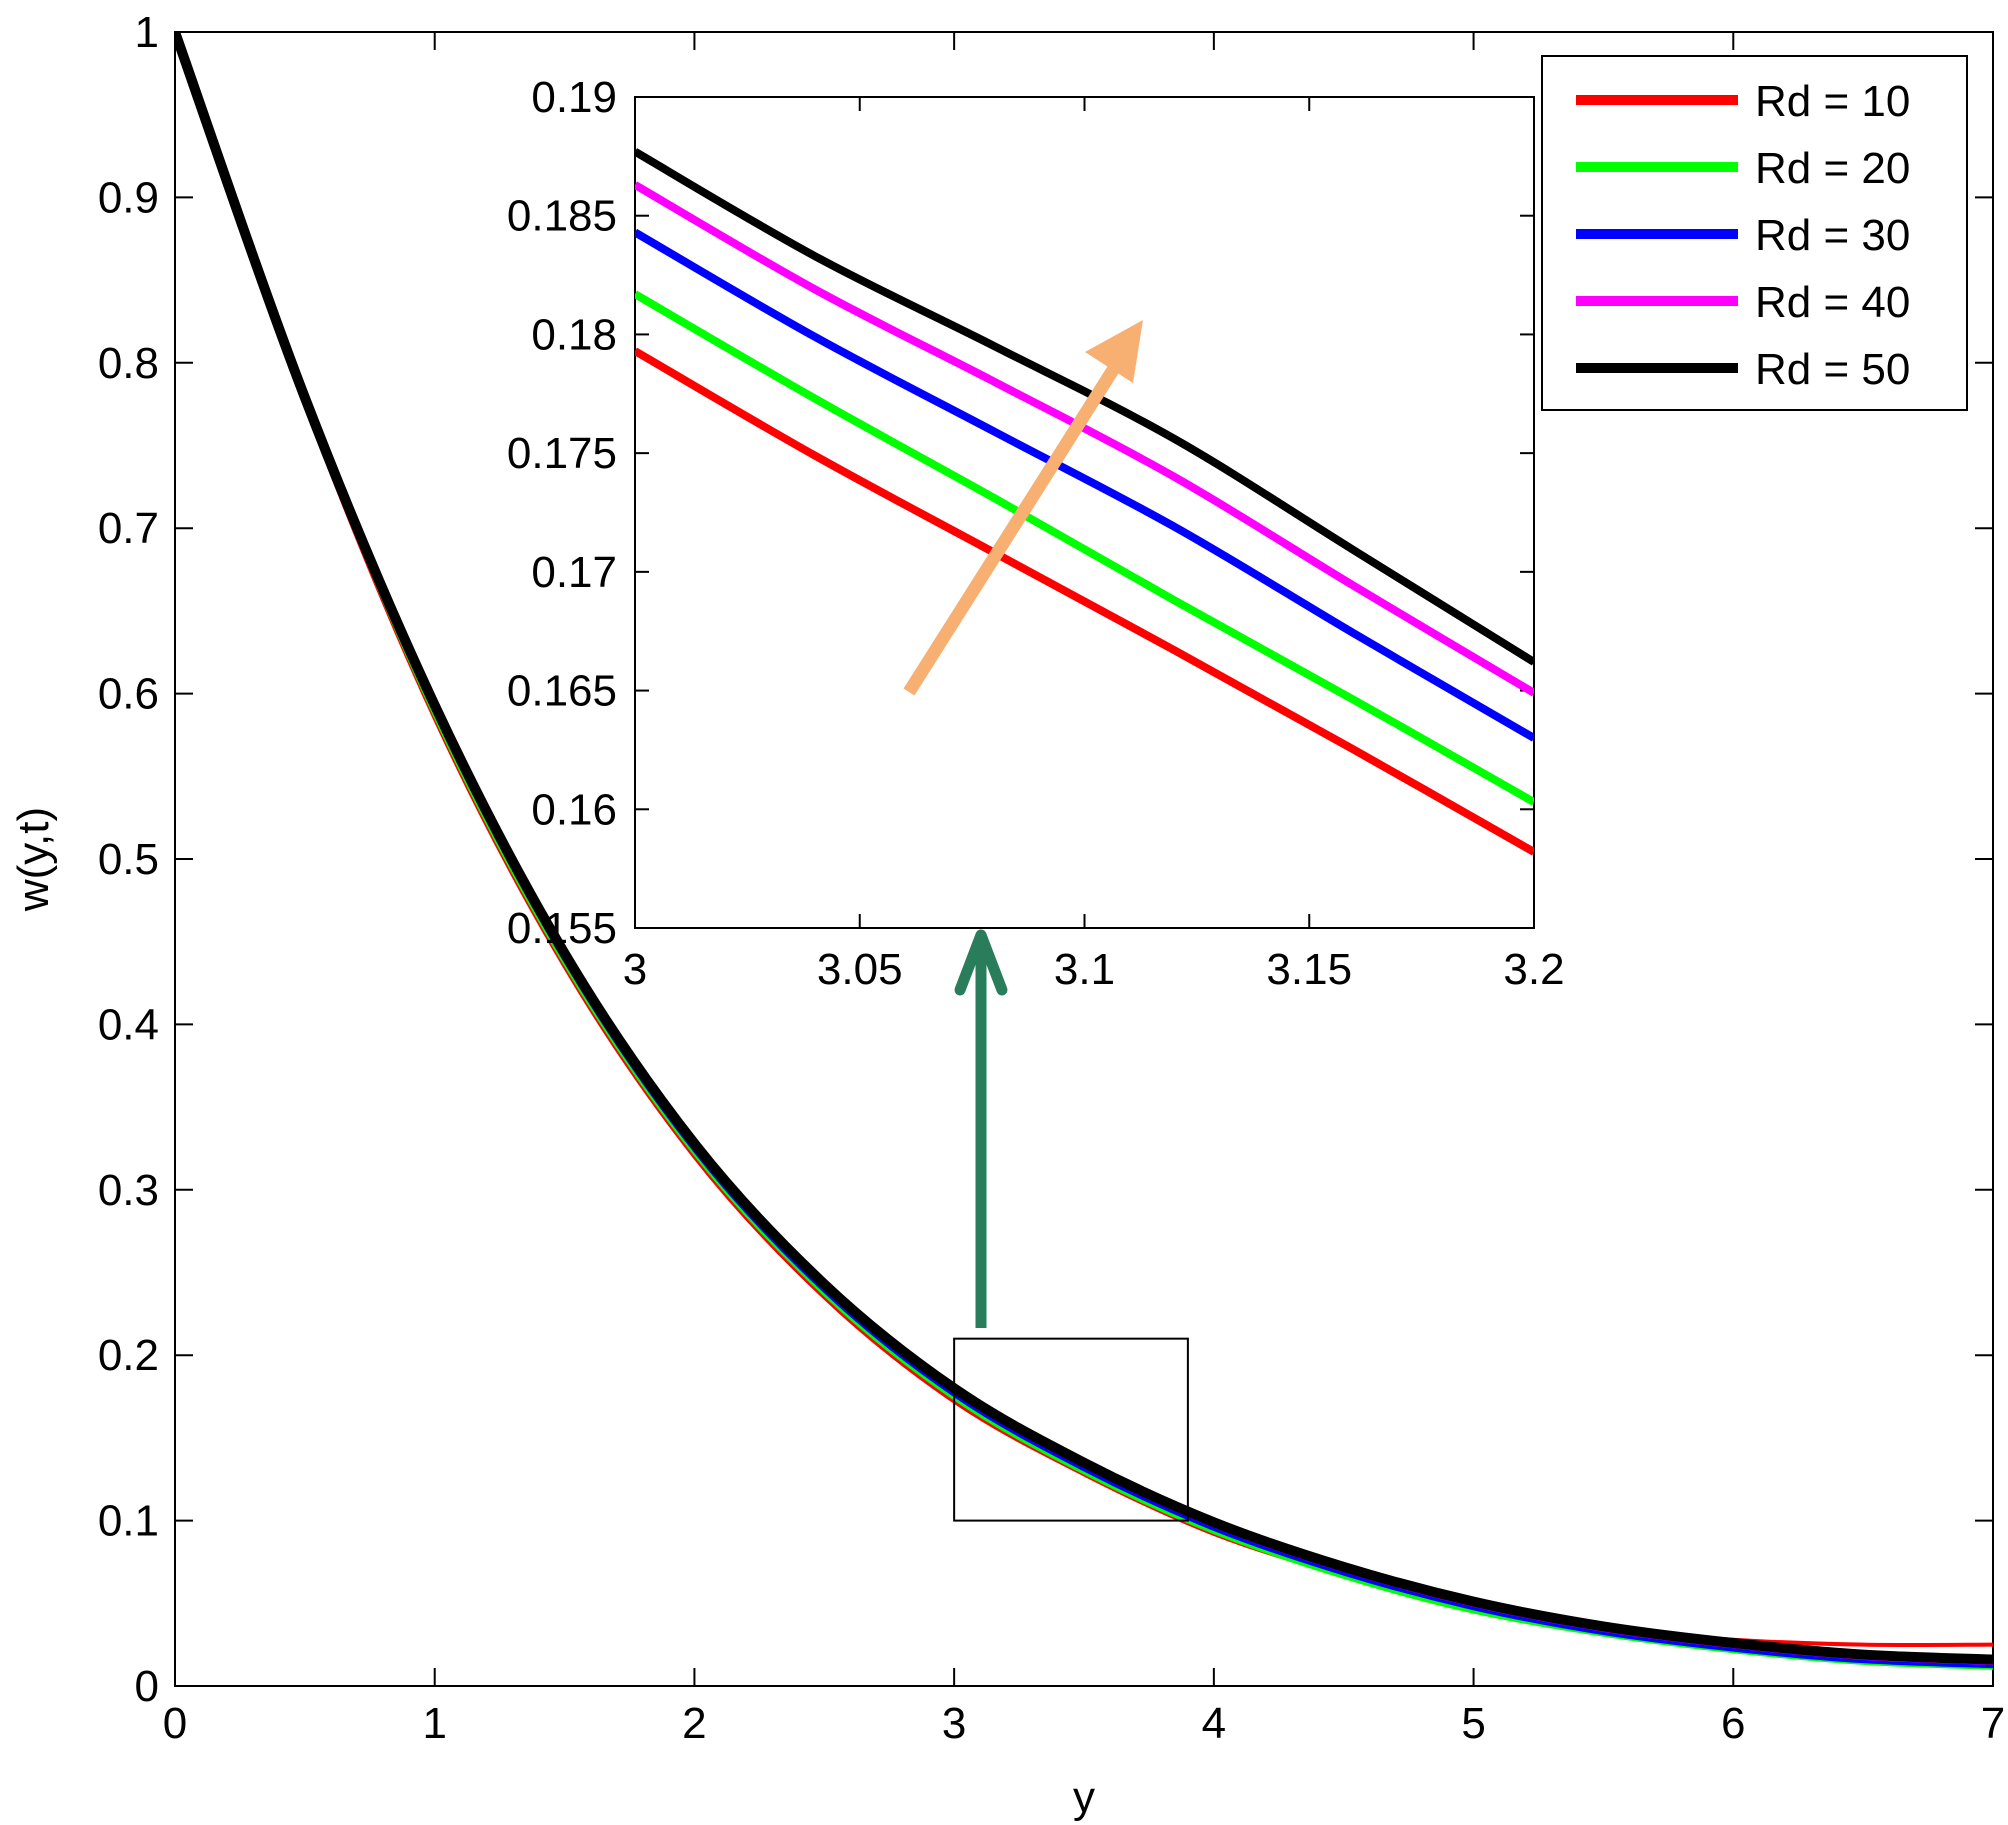  I want to click on trend-arrow-shaft, so click(1019, 517).